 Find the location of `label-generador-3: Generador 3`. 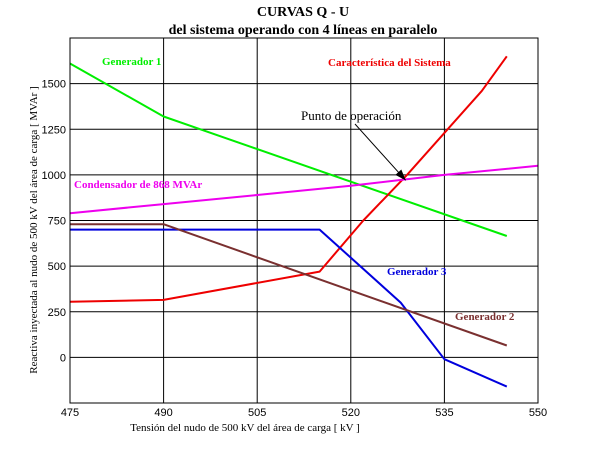

label-generador-3: Generador 3 is located at coordinates (417, 272).